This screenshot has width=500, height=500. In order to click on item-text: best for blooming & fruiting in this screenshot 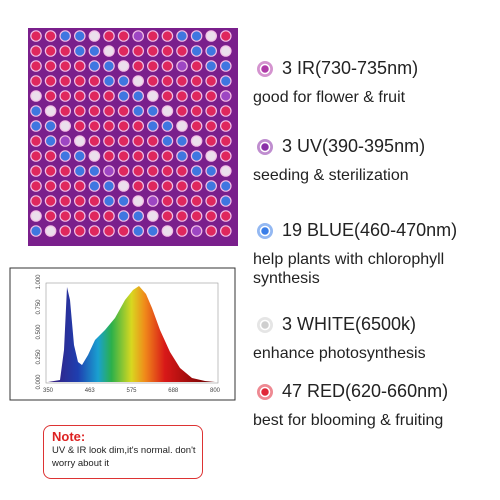, I will do `click(348, 420)`.